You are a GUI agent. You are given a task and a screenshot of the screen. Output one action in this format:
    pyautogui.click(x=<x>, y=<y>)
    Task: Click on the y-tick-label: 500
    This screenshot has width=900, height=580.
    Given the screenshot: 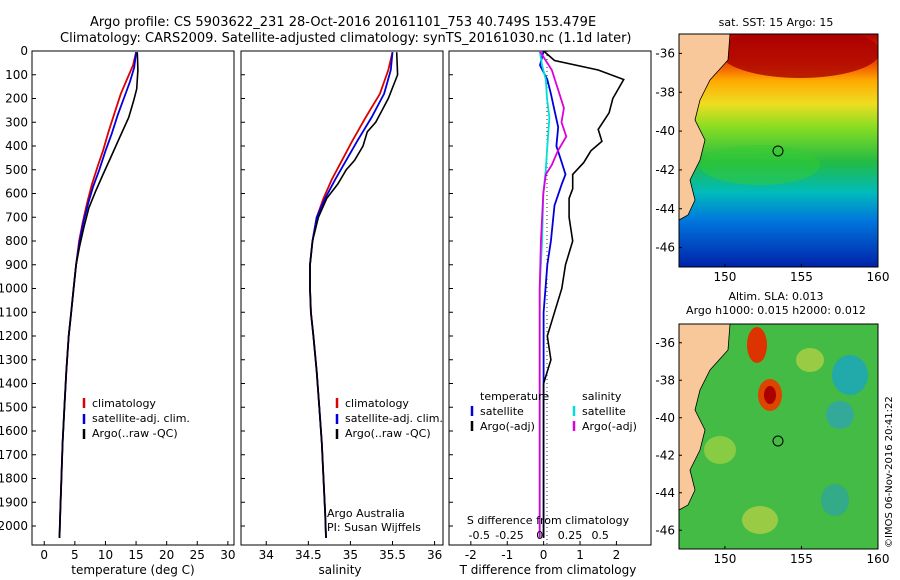 What is the action you would take?
    pyautogui.click(x=16, y=170)
    